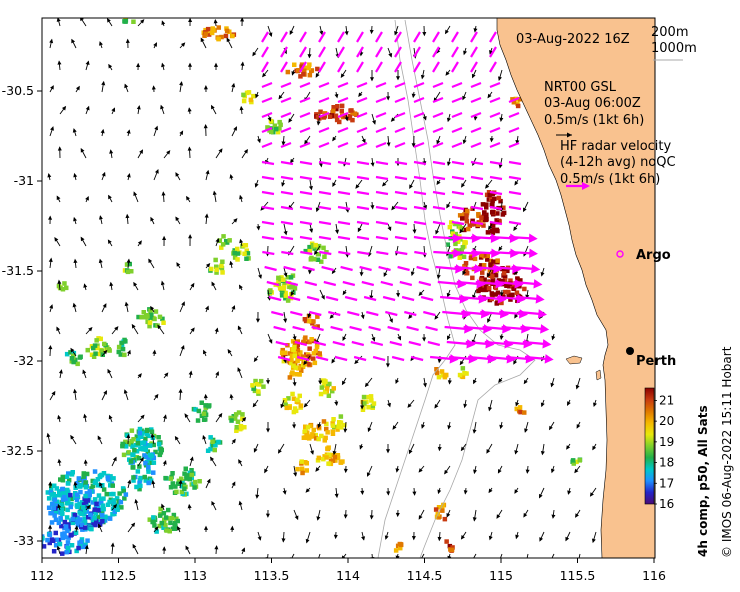 The height and width of the screenshot is (592, 740). What do you see at coordinates (666, 504) in the screenshot?
I see `colorbar-tick-label: 16` at bounding box center [666, 504].